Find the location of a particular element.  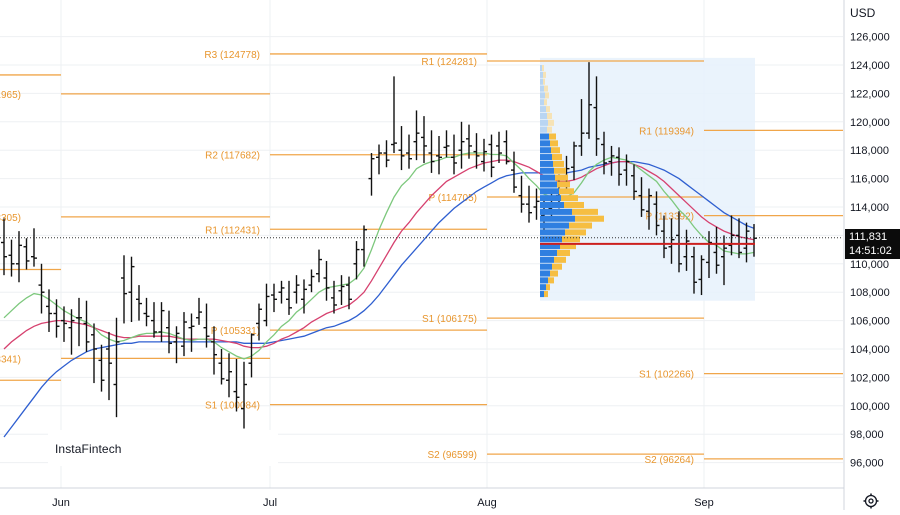

pivot-label: P (103341) is located at coordinates (10, 359).